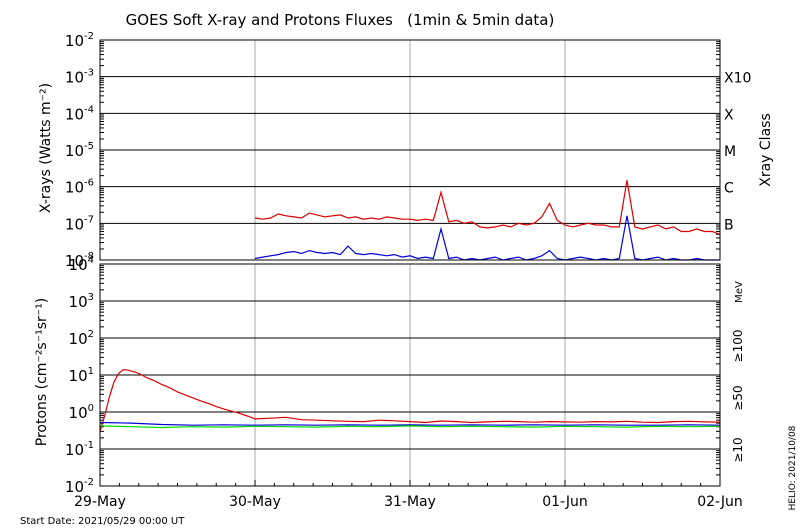 The width and height of the screenshot is (800, 530). What do you see at coordinates (793, 467) in the screenshot?
I see `helio-stamp: HELIO: 2021/10/08` at bounding box center [793, 467].